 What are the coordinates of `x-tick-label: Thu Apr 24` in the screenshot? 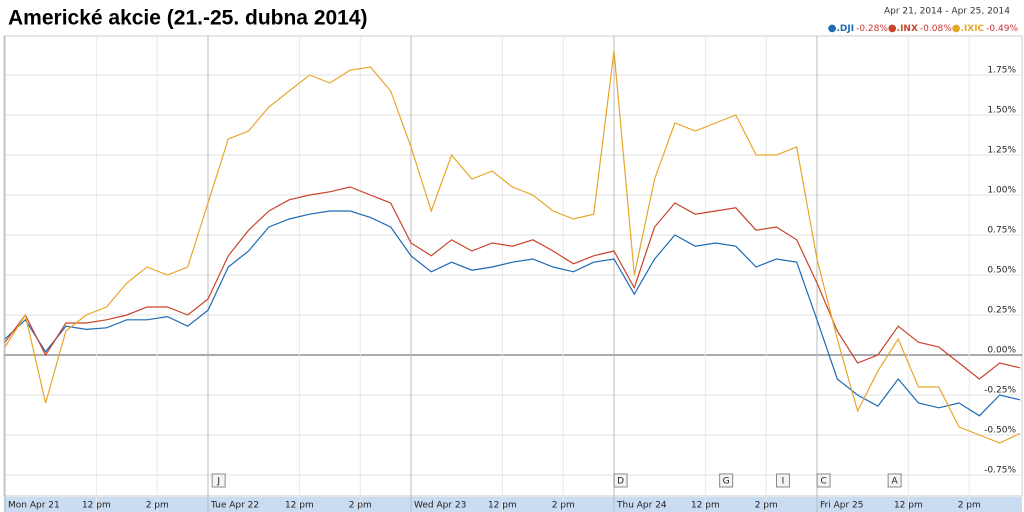 It's located at (641, 506).